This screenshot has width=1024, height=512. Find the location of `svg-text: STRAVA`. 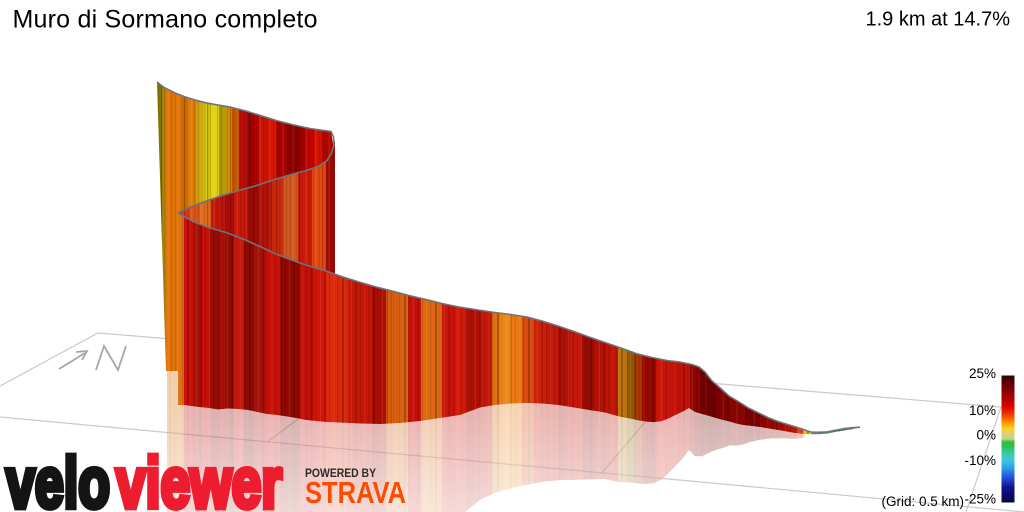

svg-text: STRAVA is located at coordinates (355, 492).